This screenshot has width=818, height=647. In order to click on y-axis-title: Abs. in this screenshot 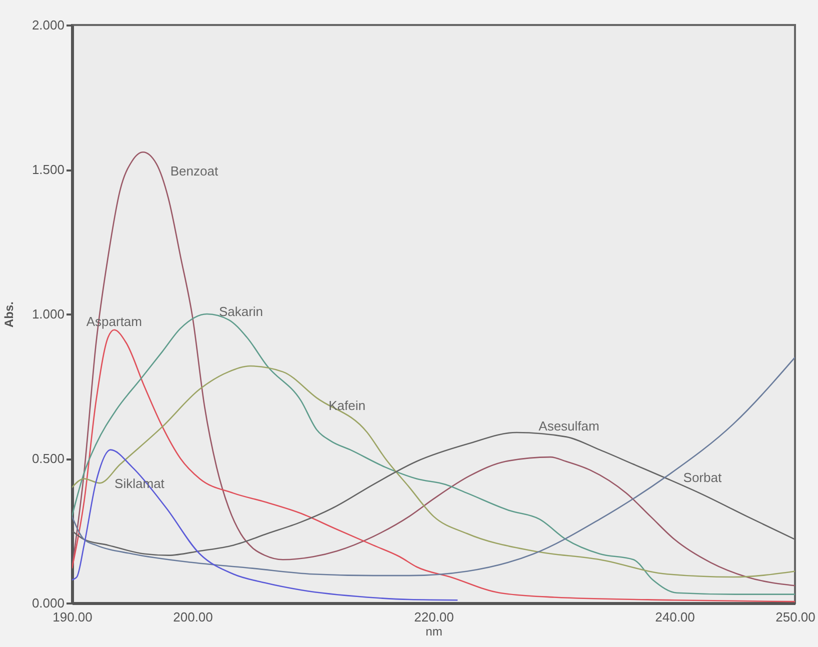, I will do `click(9, 314)`.